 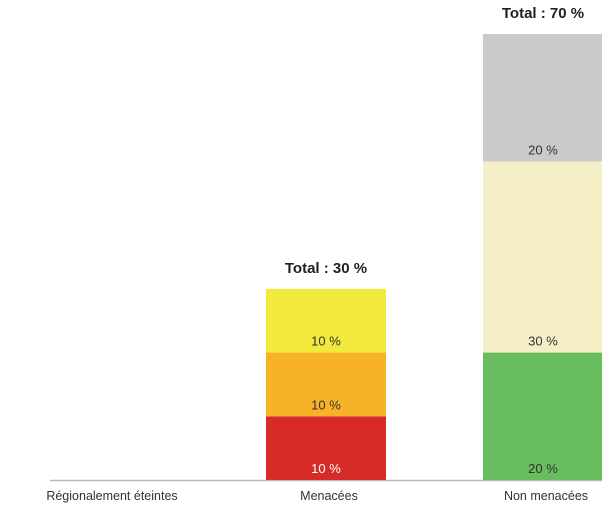 What do you see at coordinates (543, 341) in the screenshot?
I see `segment-value-label: 30 %` at bounding box center [543, 341].